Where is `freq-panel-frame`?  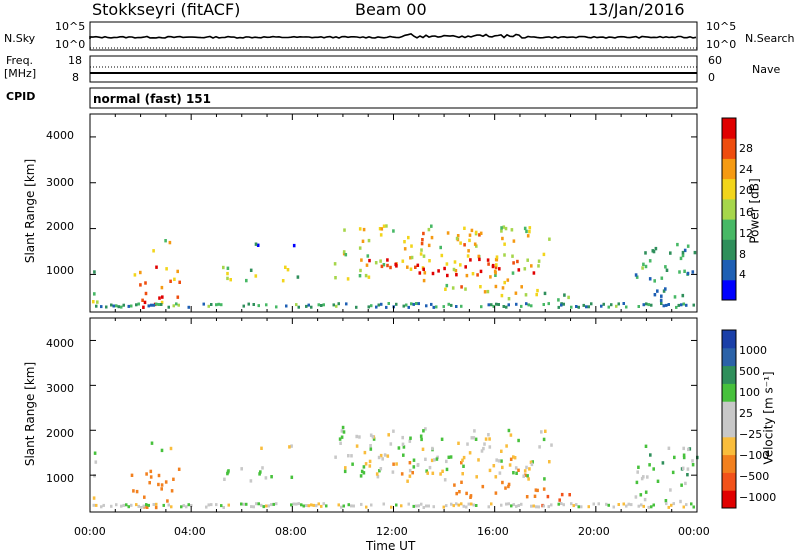
freq-panel-frame is located at coordinates (393, 69).